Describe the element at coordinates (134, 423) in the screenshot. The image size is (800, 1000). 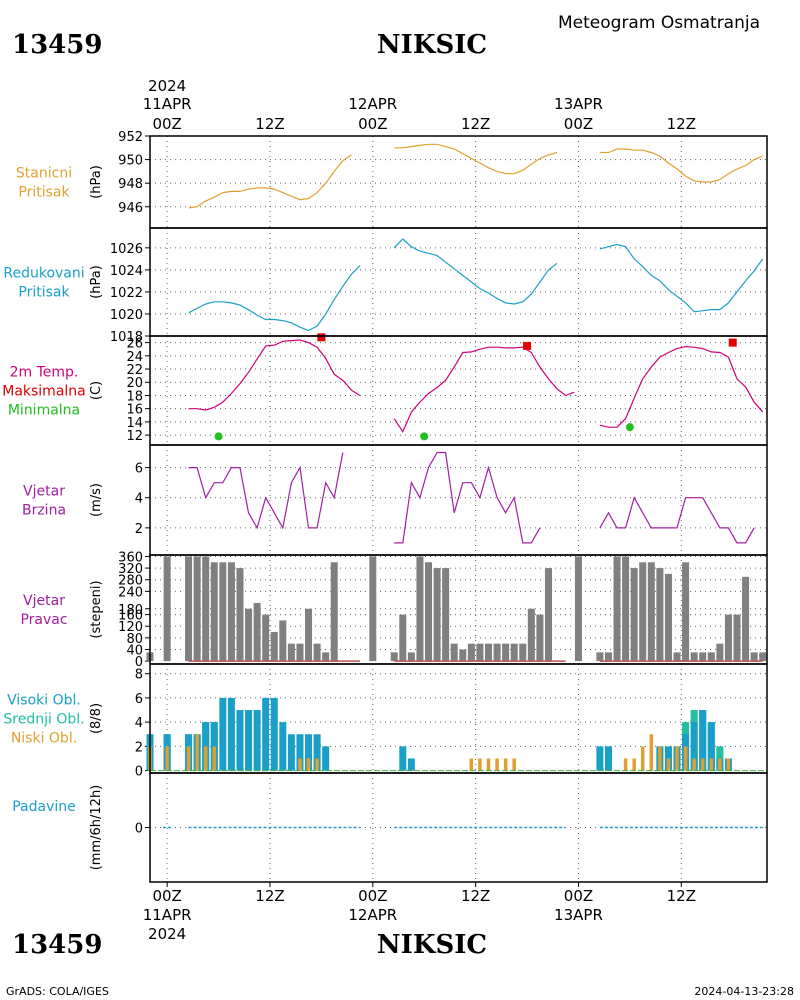
I see `y-tick-label: 14` at that location.